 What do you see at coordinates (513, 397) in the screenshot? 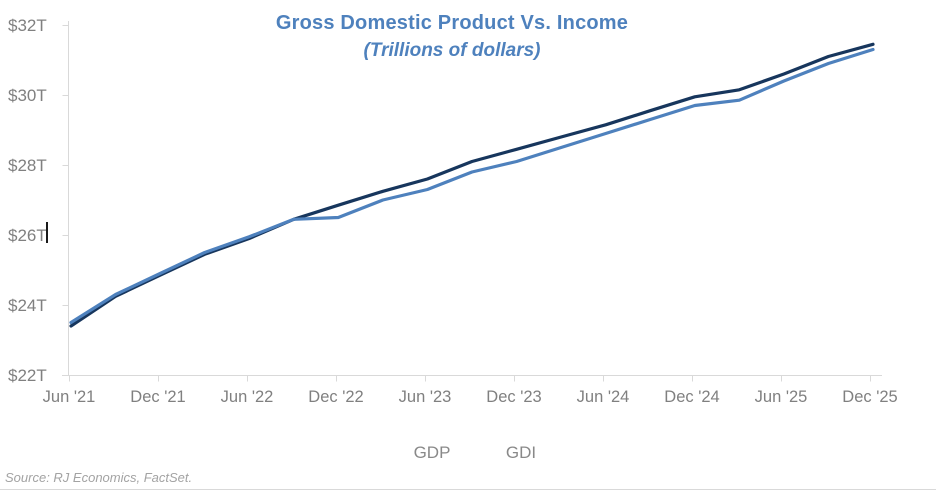
I see `x-axis-label: Dec '23` at bounding box center [513, 397].